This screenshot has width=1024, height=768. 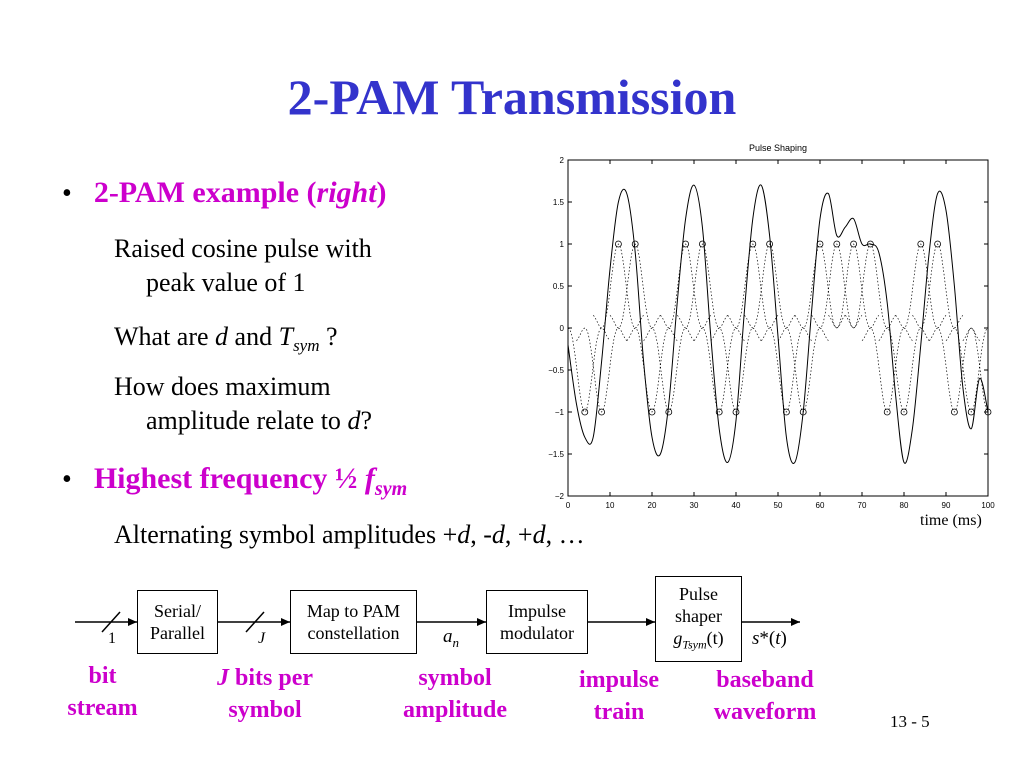 What do you see at coordinates (451, 638) in the screenshot?
I see `an-label: an` at bounding box center [451, 638].